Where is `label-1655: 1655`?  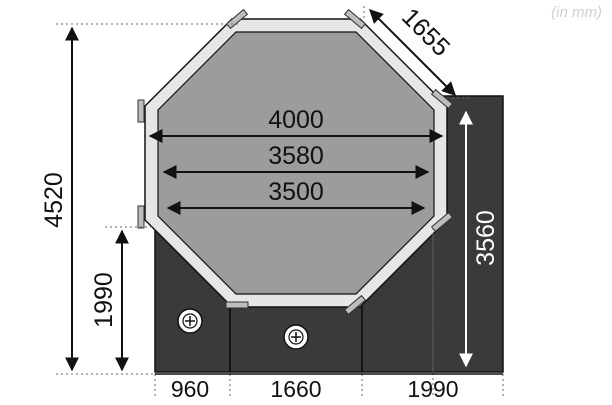
label-1655: 1655 is located at coordinates (425, 32).